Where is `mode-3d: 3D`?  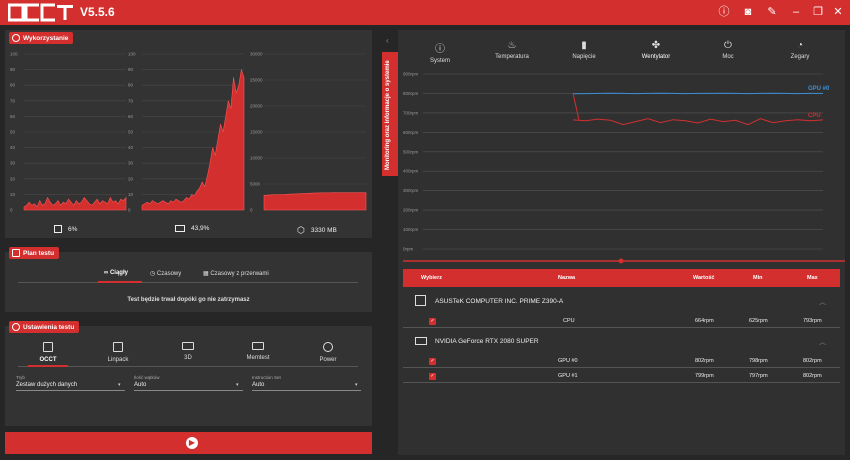 mode-3d: 3D is located at coordinates (188, 351).